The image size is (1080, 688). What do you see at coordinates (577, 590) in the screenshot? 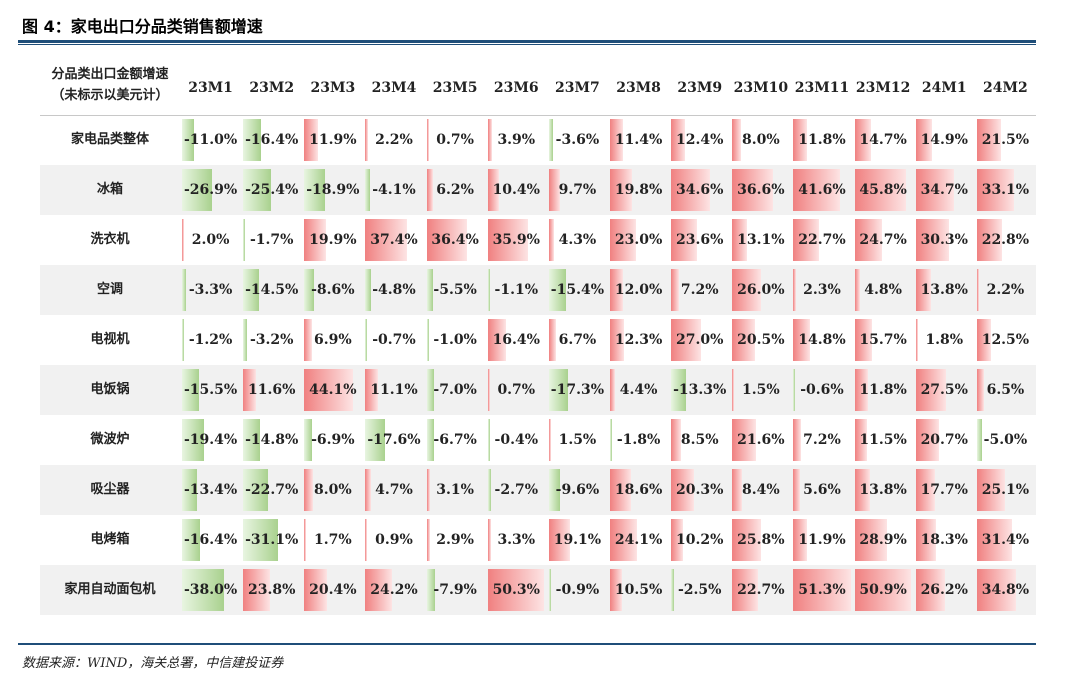
I see `cell-value: -0.9%` at bounding box center [577, 590].